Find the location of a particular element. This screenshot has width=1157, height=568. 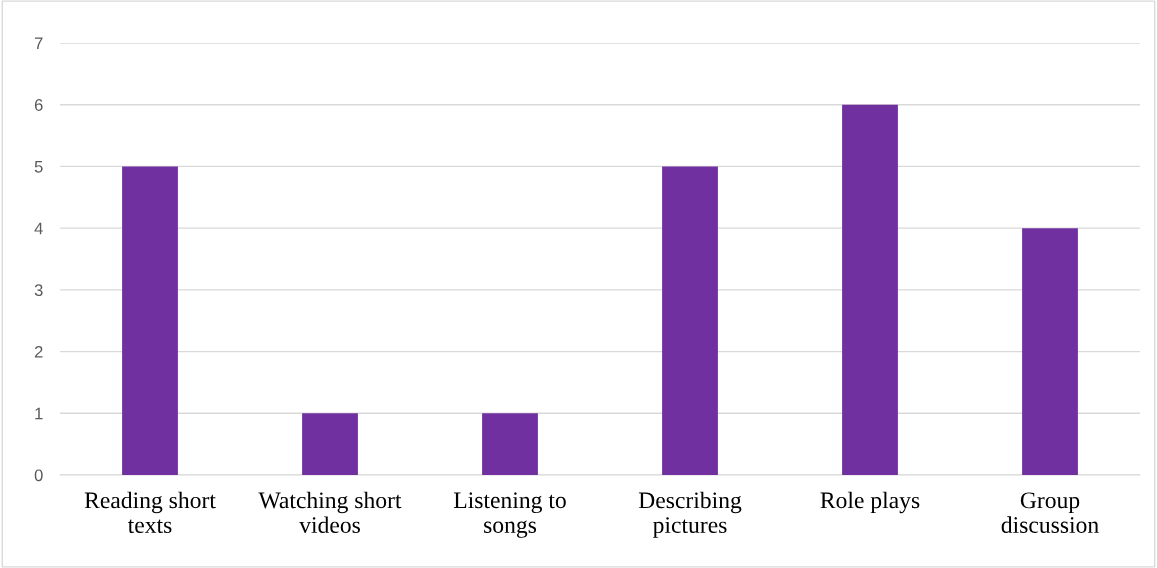

y-tick-label: 3 is located at coordinates (38, 290).